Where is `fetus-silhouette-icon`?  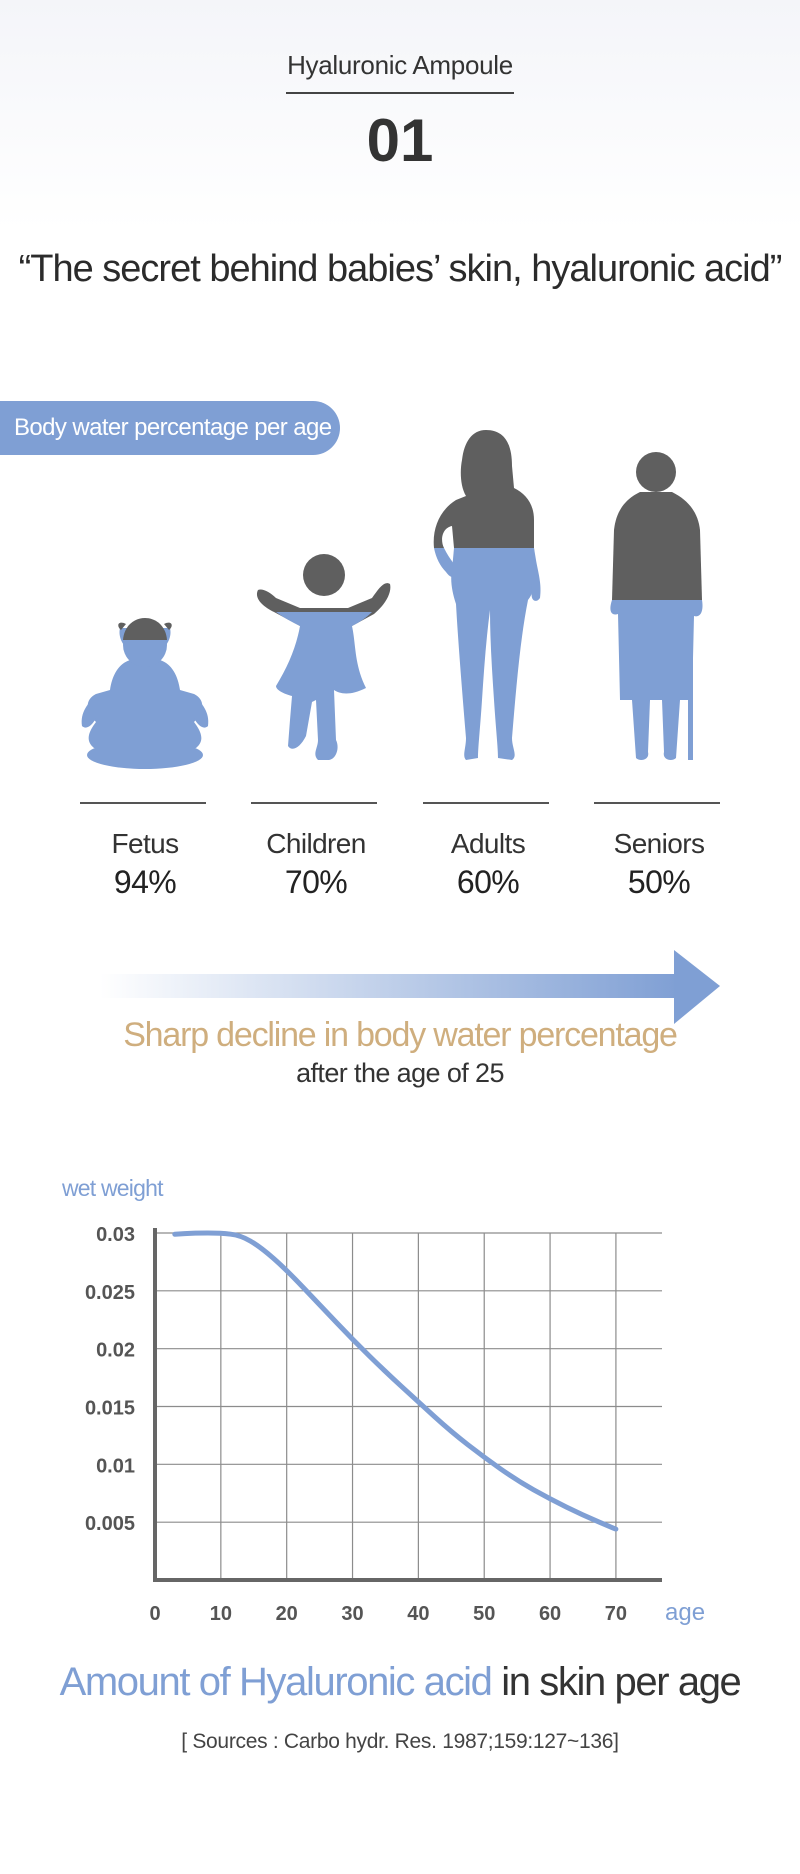
fetus-silhouette-icon is located at coordinates (145, 693).